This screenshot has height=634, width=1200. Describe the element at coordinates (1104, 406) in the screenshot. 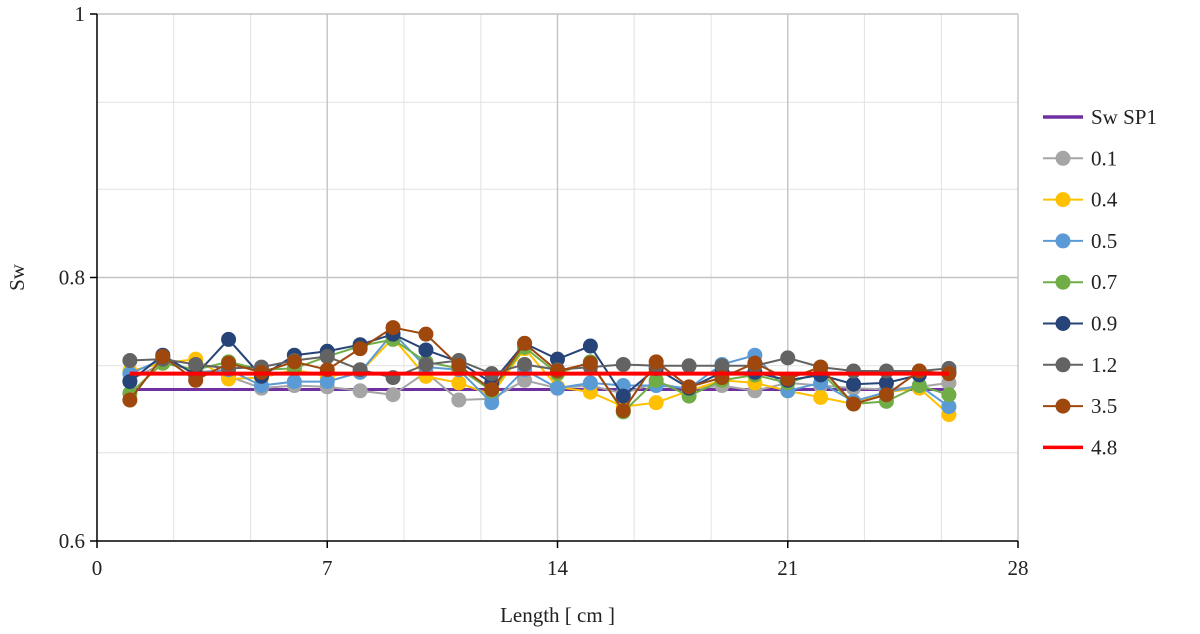

I see `legend-label: 3.5` at that location.